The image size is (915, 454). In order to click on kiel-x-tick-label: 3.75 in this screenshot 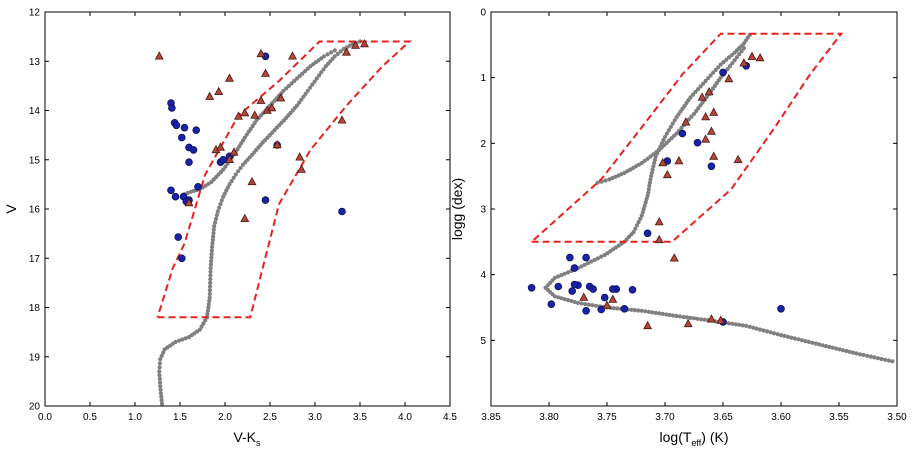, I will do `click(607, 417)`.